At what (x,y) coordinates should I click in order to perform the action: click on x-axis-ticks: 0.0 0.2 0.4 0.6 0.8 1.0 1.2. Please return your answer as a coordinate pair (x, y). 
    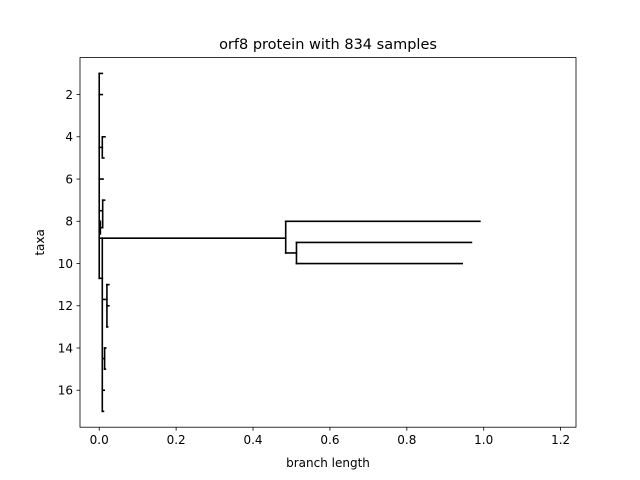
    Looking at the image, I should click on (330, 437).